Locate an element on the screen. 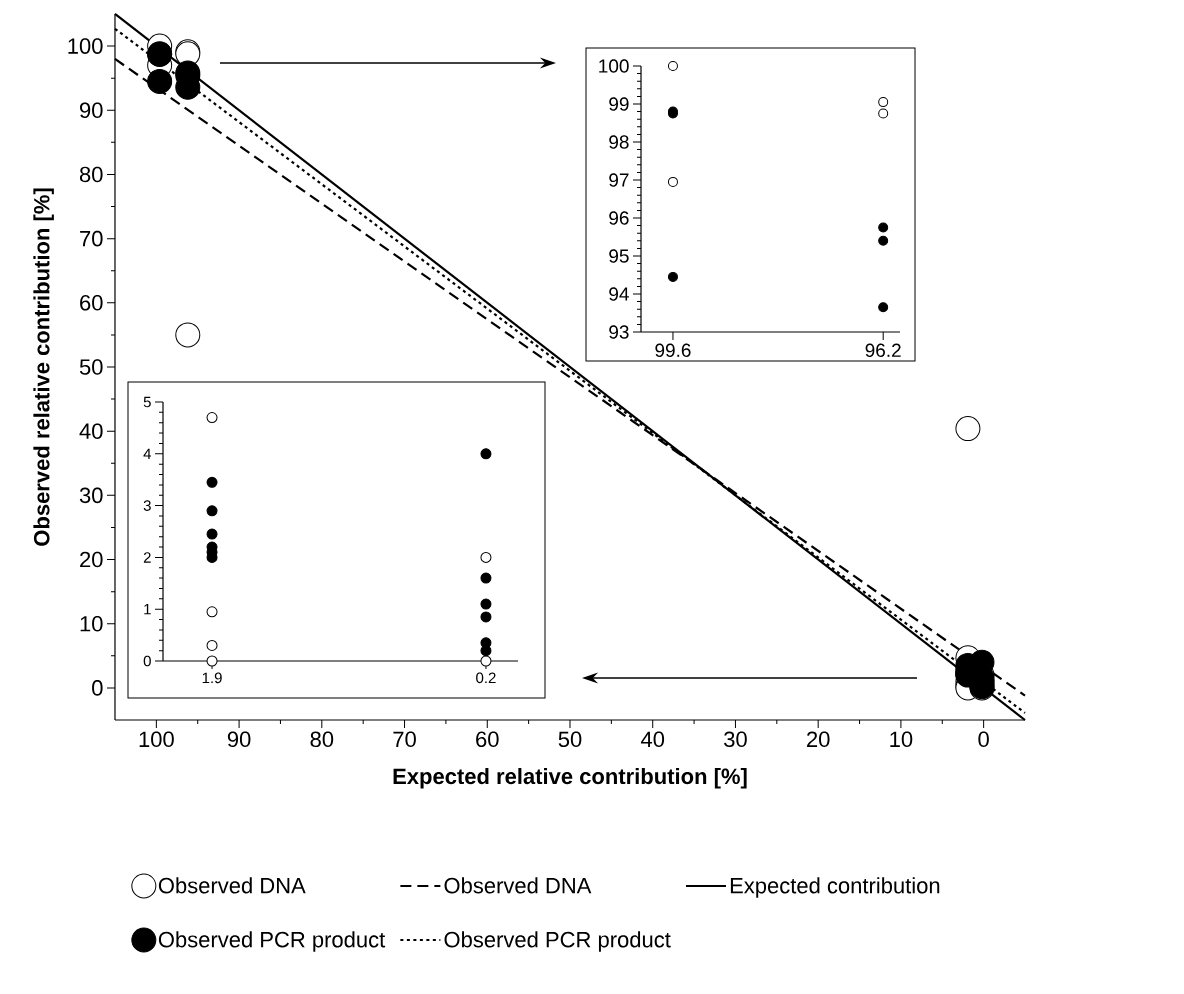  y-tick-label: 96 is located at coordinates (619, 218).